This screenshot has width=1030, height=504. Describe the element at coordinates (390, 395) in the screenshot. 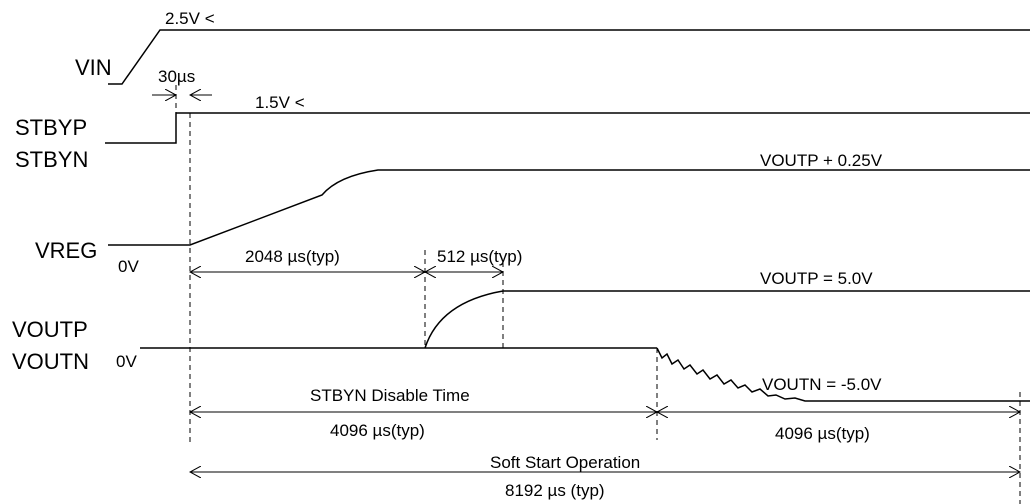

I see `timing-label: STBYN Disable Time` at that location.